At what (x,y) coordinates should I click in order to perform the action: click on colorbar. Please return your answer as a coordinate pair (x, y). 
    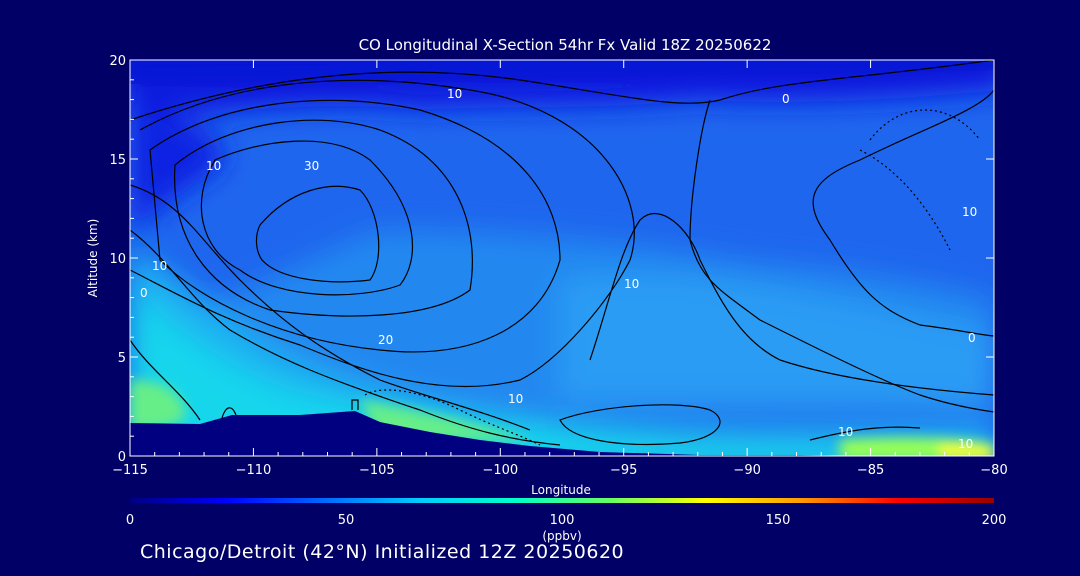
    Looking at the image, I should click on (562, 500).